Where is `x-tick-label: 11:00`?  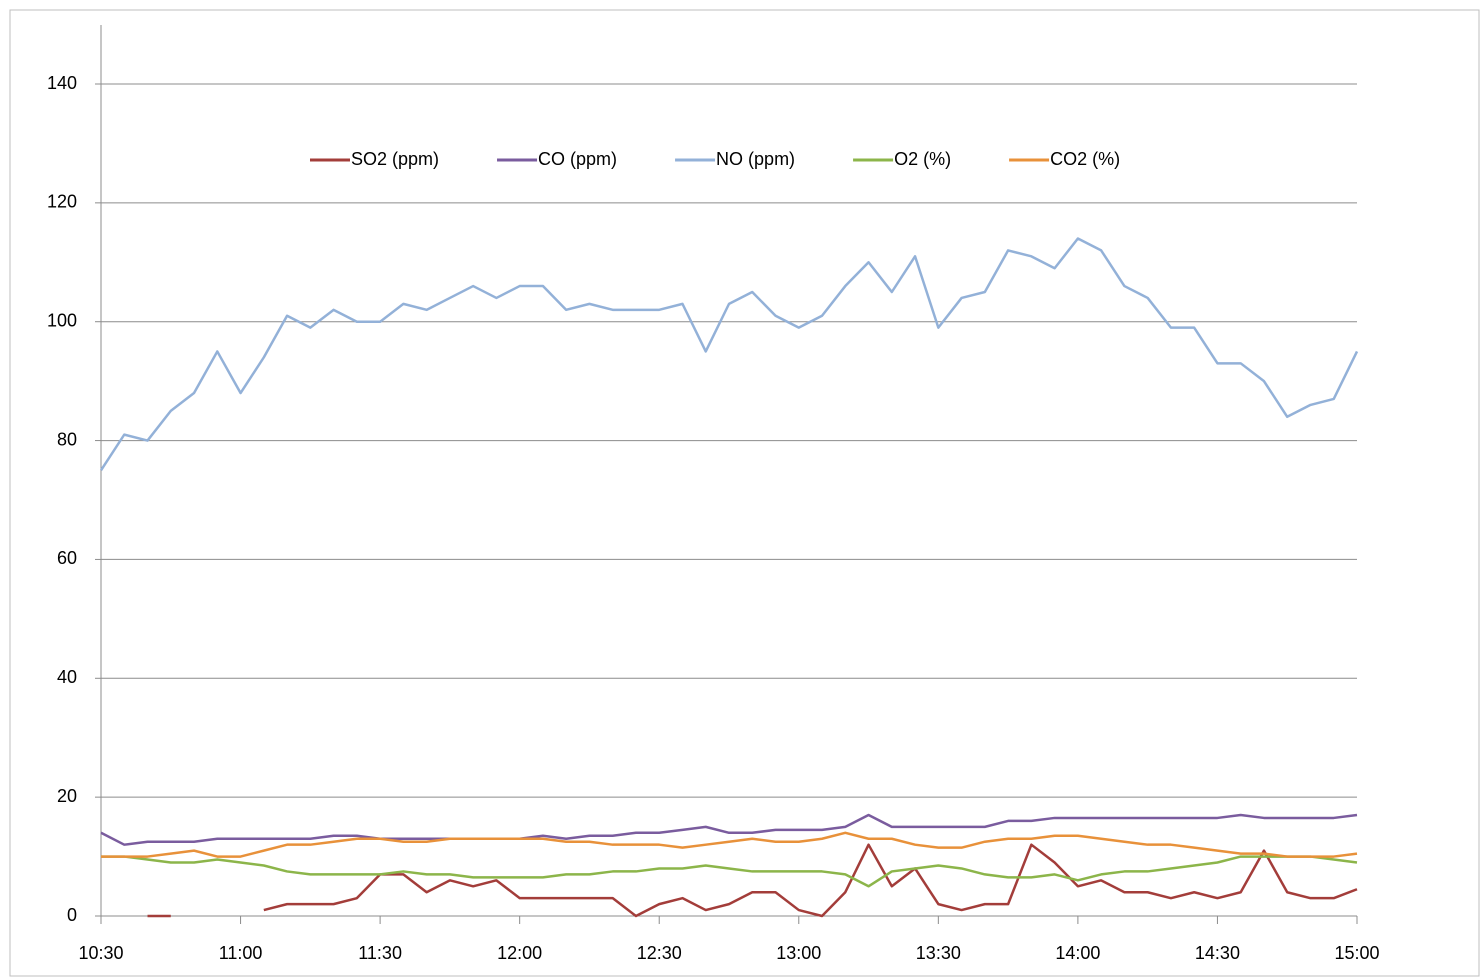
x-tick-label: 11:00 is located at coordinates (241, 953).